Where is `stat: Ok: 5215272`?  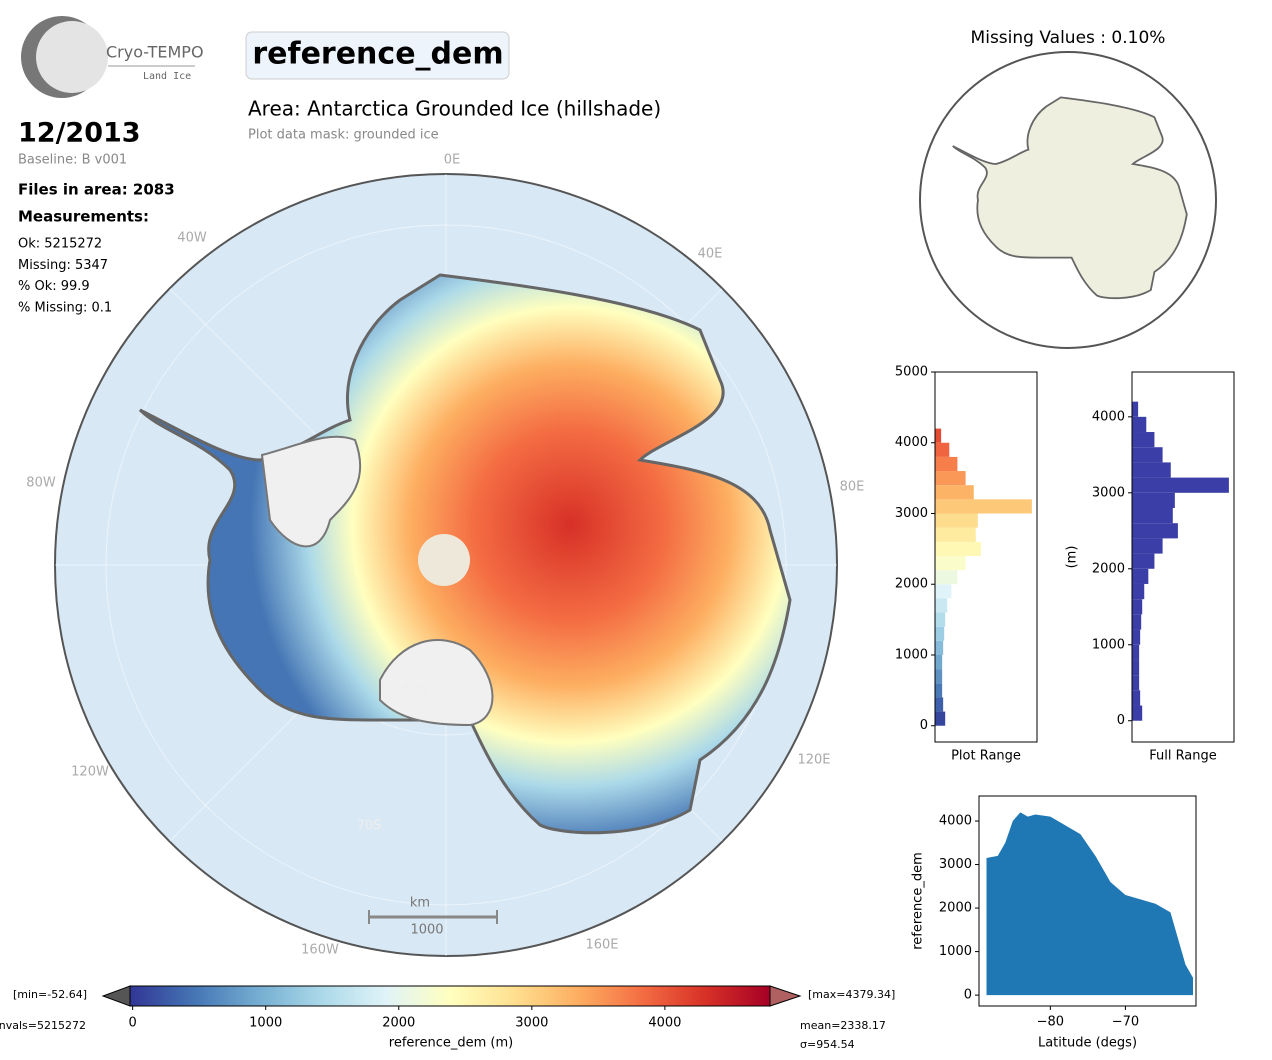 stat: Ok: 5215272 is located at coordinates (60, 244).